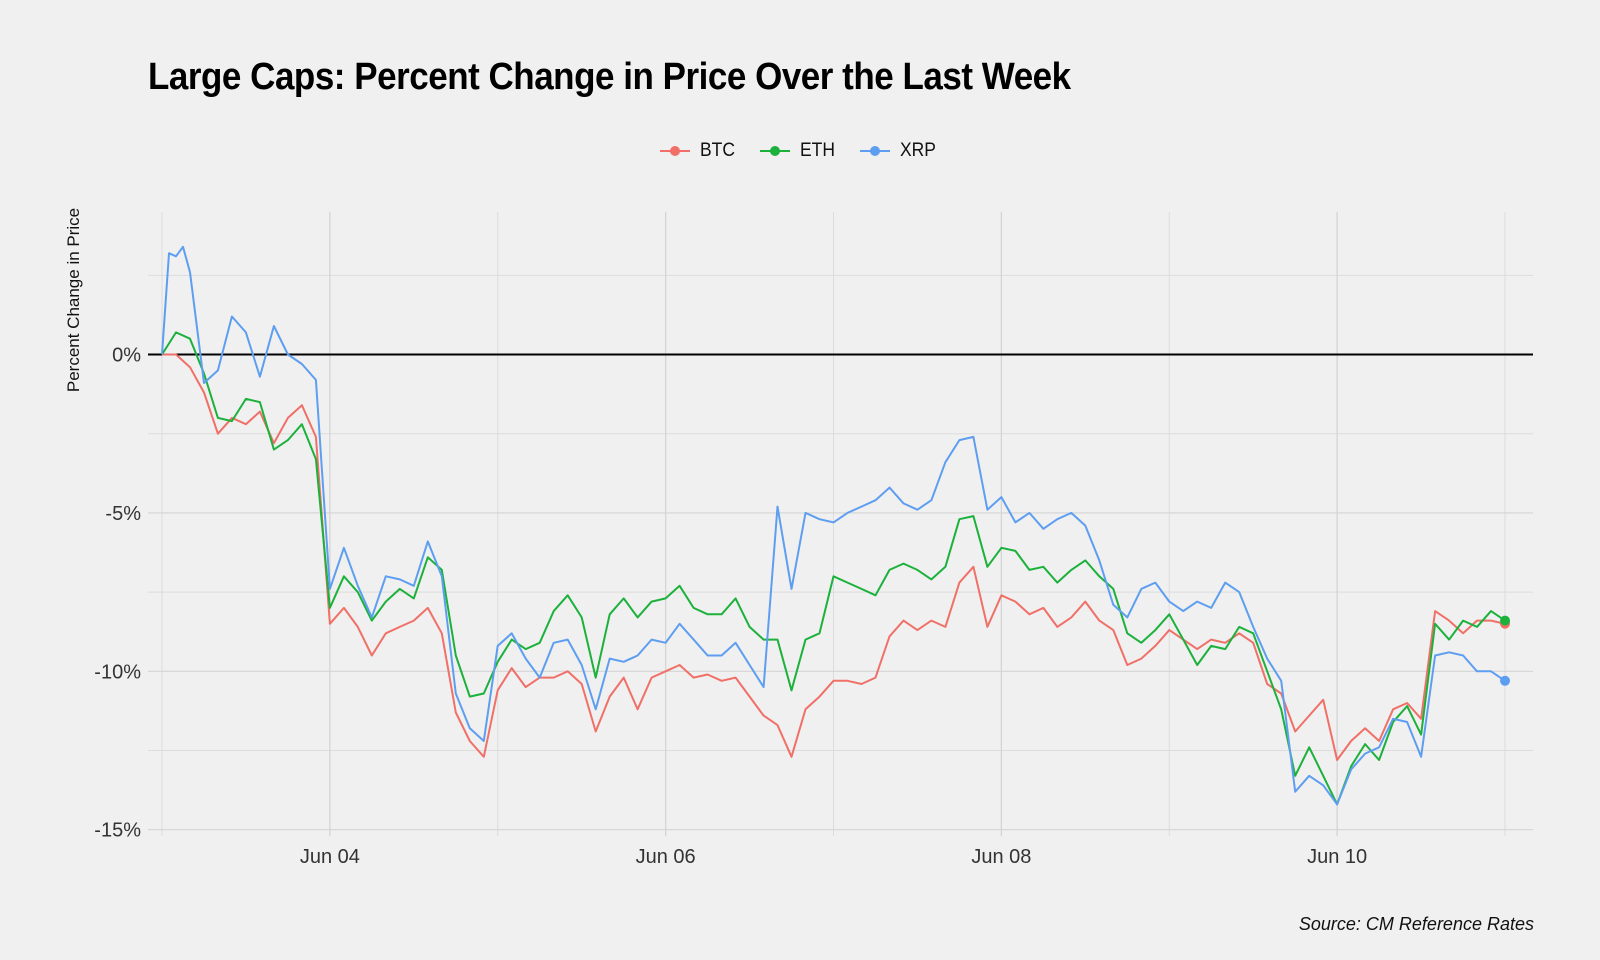 The width and height of the screenshot is (1600, 960). What do you see at coordinates (818, 150) in the screenshot?
I see `legend-label-eth: ETH` at bounding box center [818, 150].